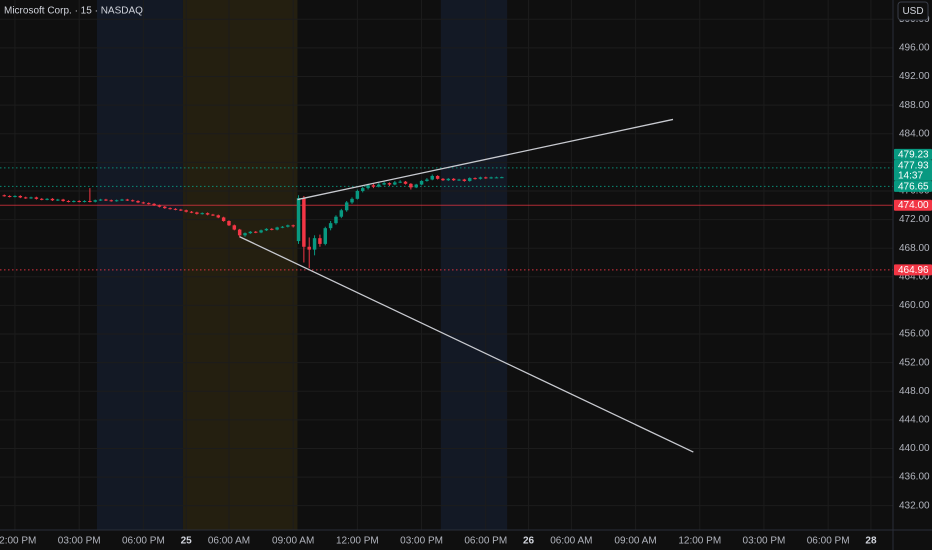  I want to click on y-tick-label: 472.00, so click(914, 219).